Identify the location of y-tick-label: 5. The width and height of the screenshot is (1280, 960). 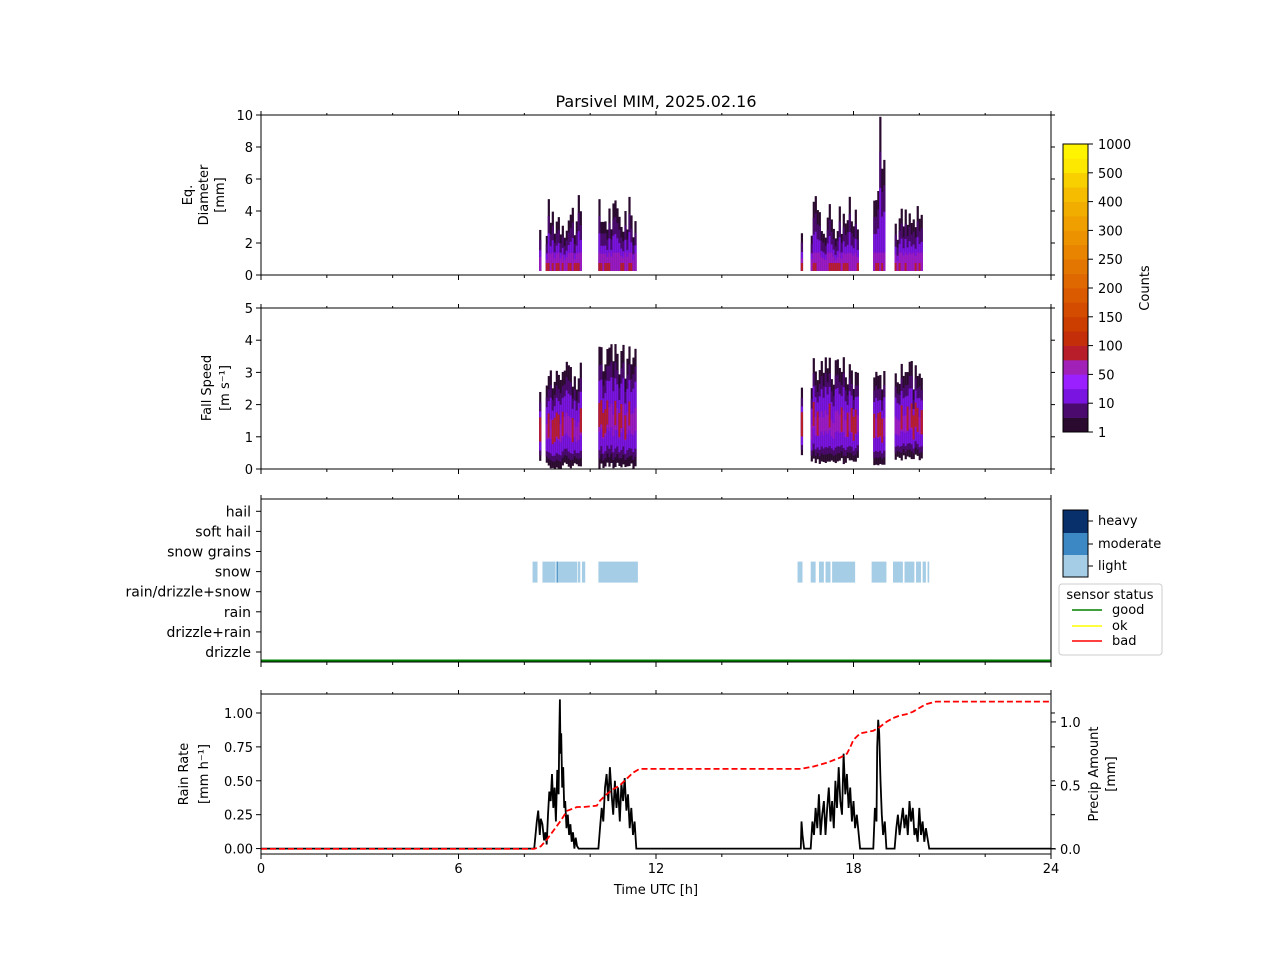
(249, 309).